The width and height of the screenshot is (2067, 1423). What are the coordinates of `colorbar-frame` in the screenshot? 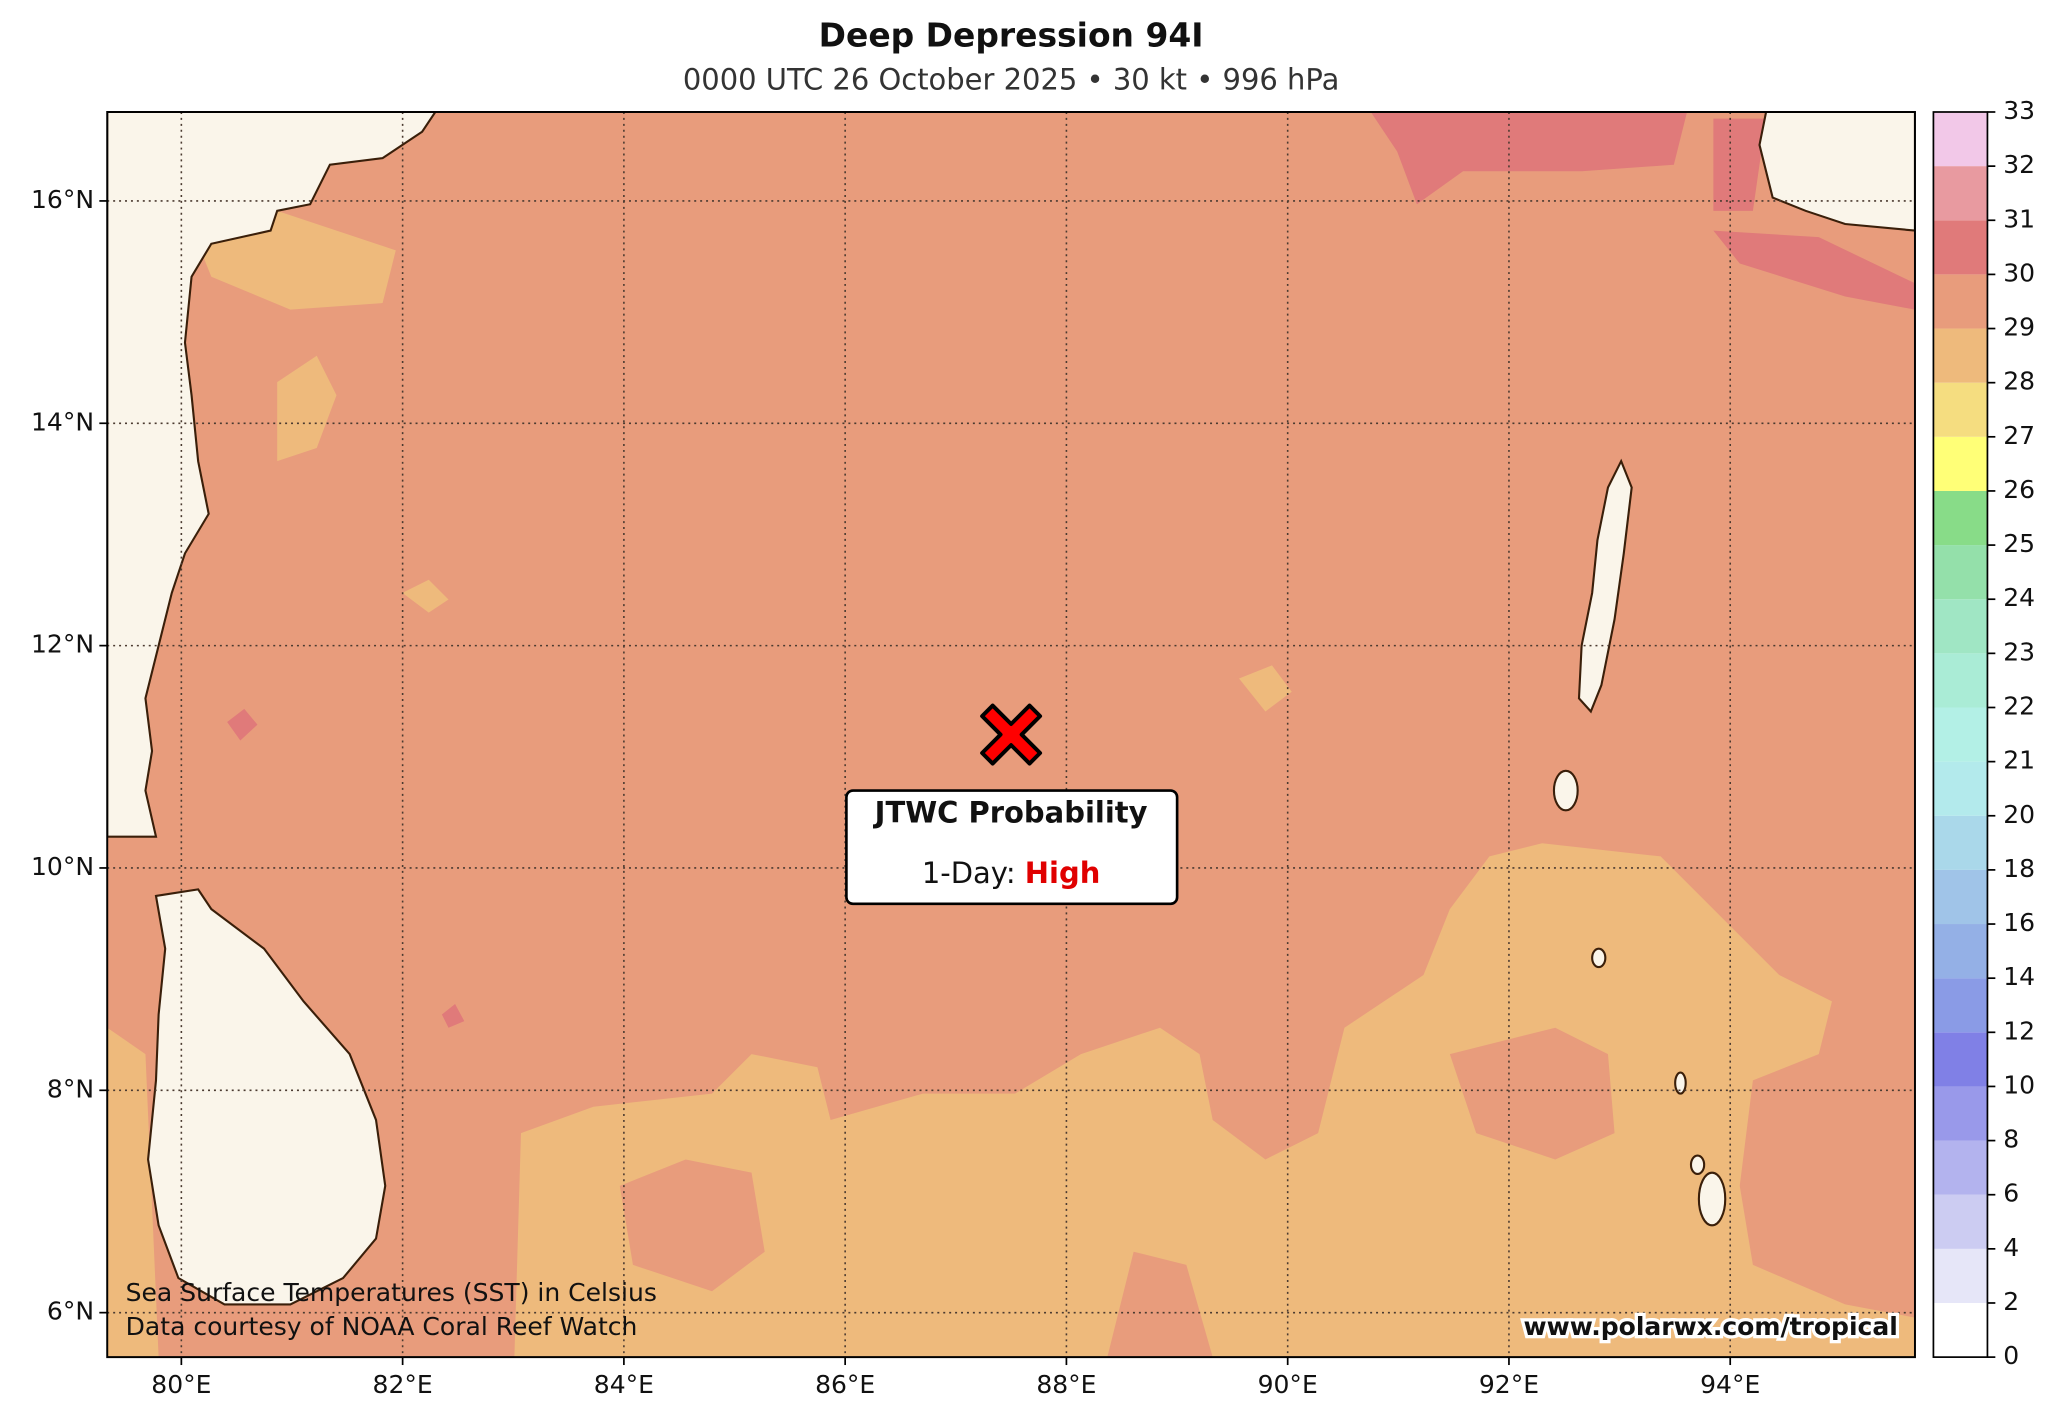 It's located at (1960, 734).